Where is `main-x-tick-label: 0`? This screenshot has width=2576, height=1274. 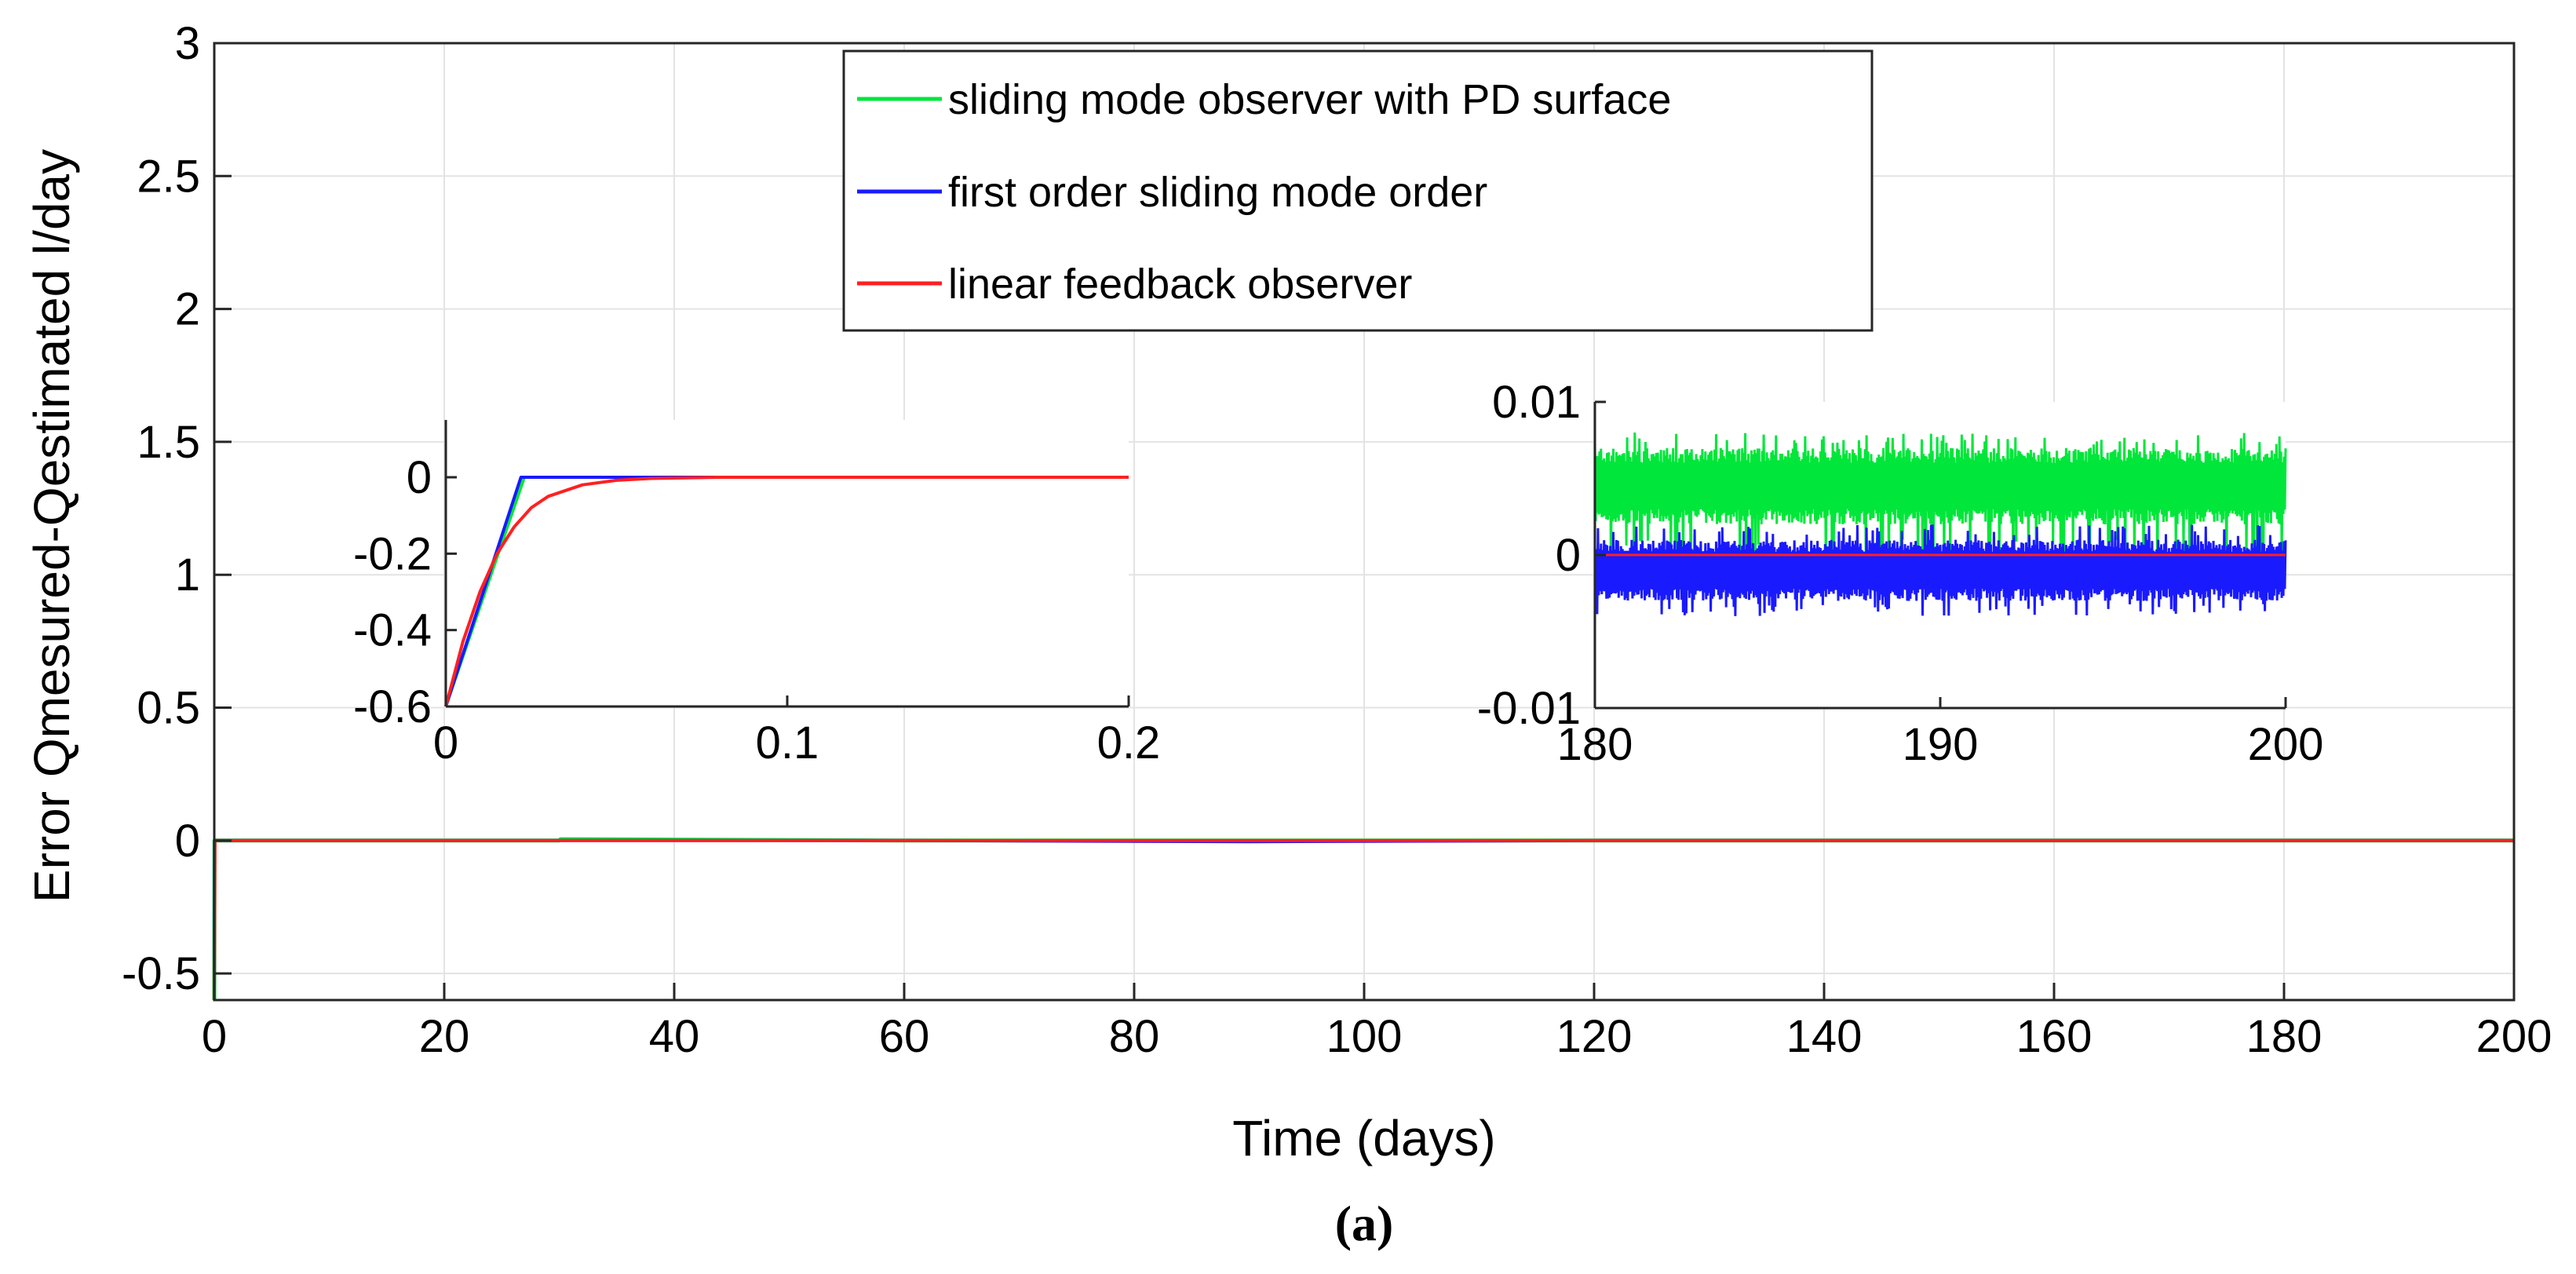
main-x-tick-label: 0 is located at coordinates (214, 1036).